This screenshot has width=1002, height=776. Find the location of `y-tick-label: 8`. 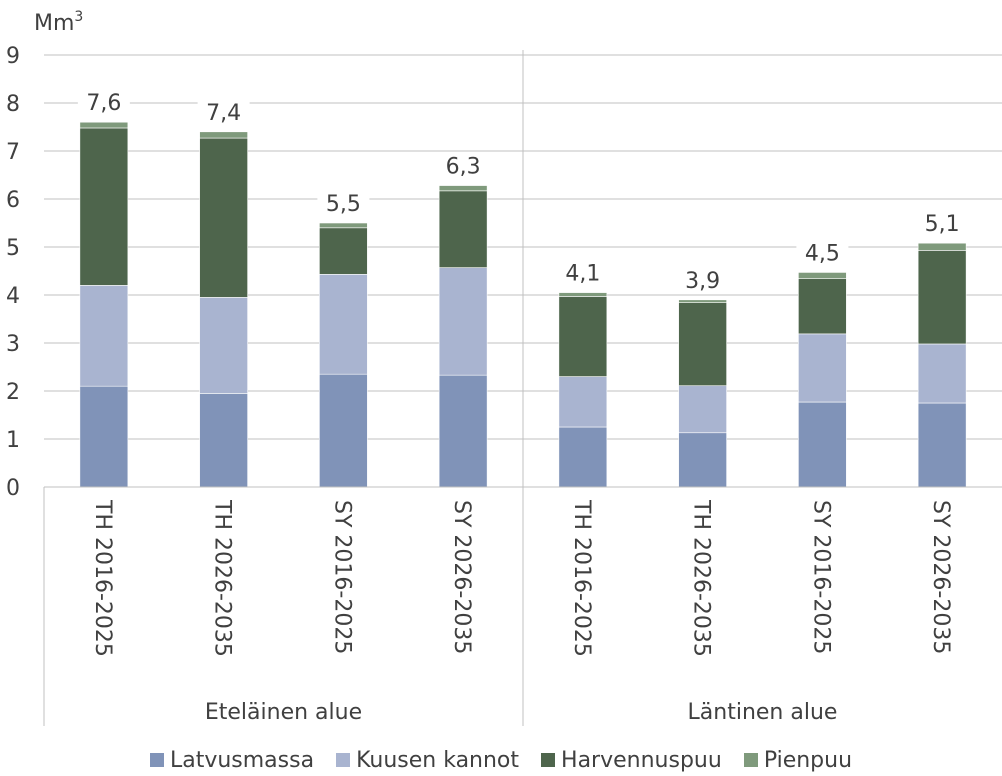

y-tick-label: 8 is located at coordinates (13, 104).